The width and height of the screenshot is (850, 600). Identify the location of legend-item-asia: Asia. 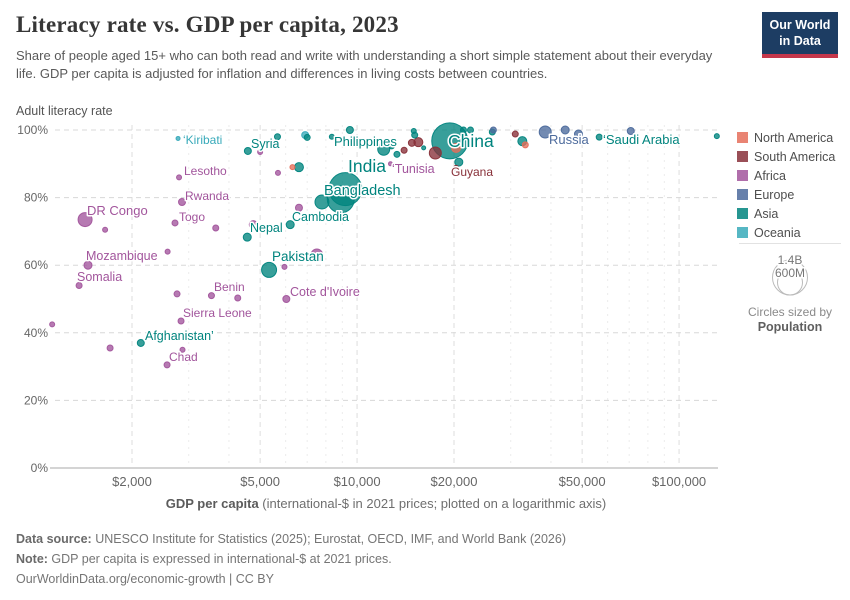
(792, 213).